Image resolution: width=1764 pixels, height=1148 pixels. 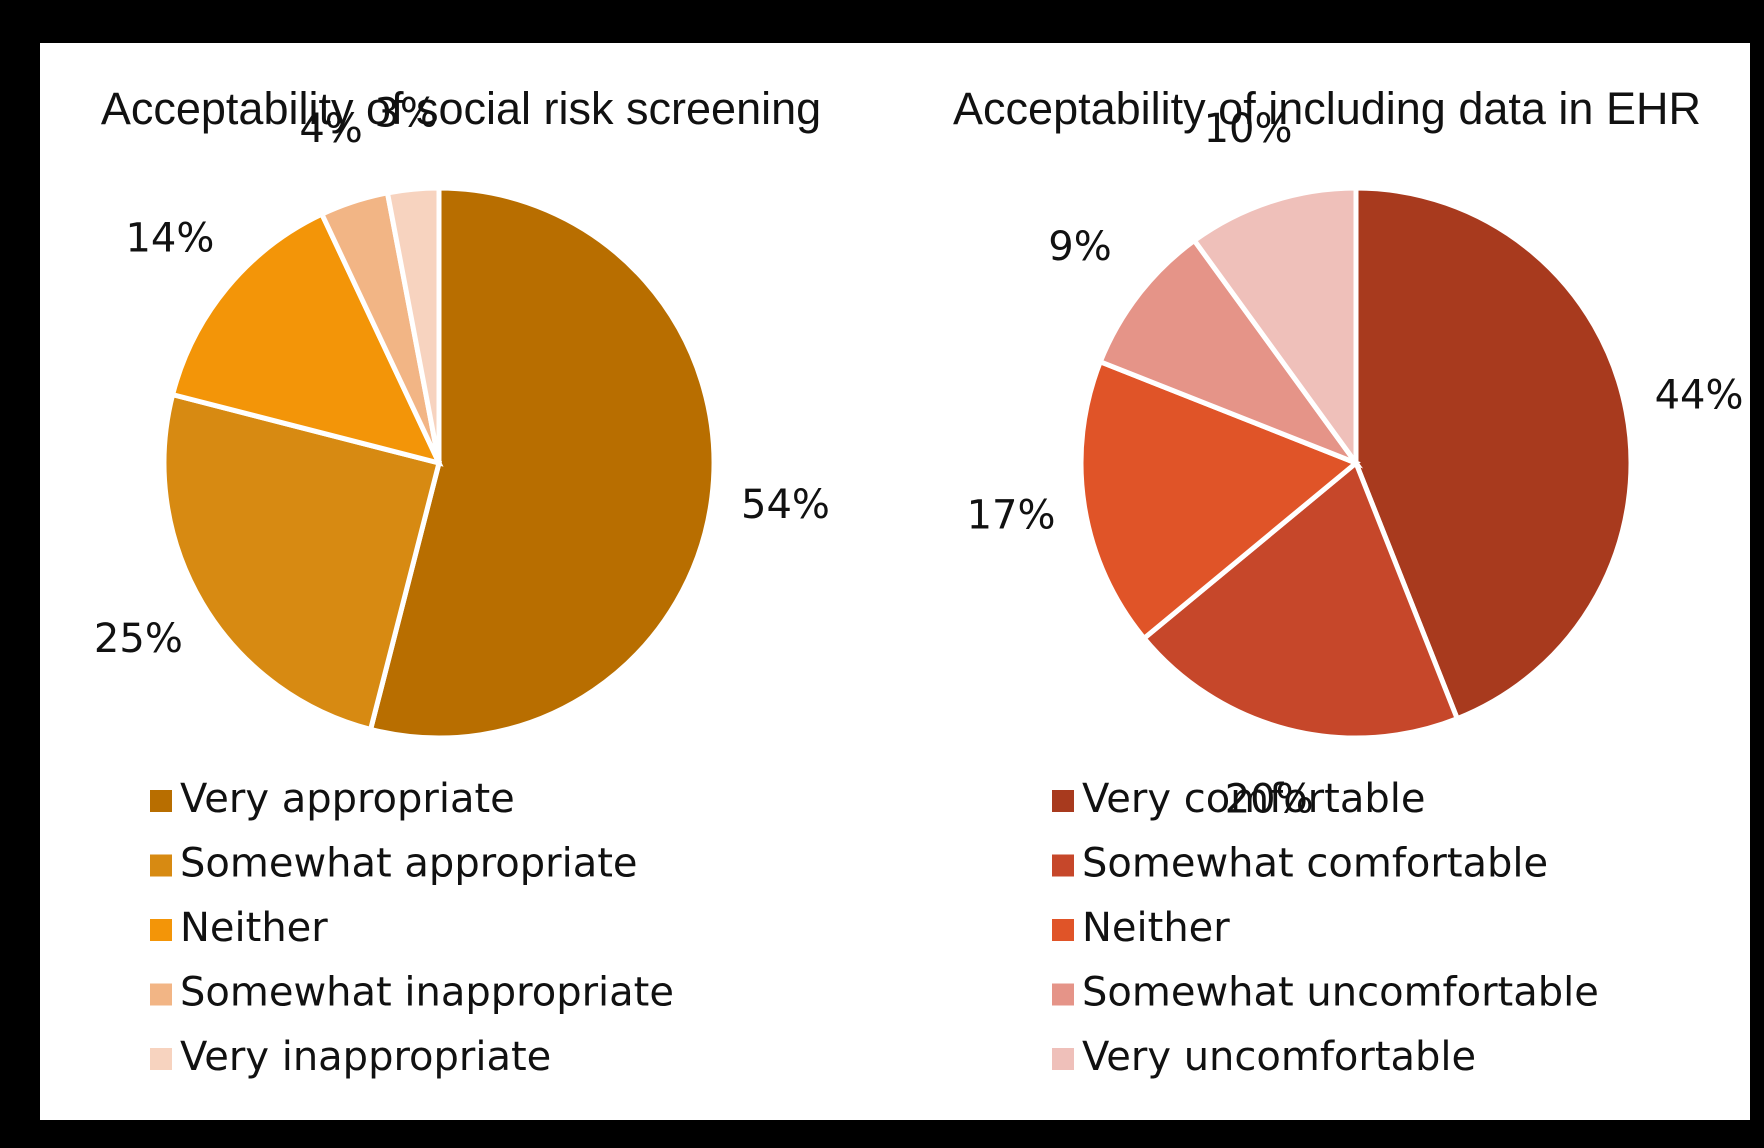 What do you see at coordinates (365, 1057) in the screenshot?
I see `legend-label: Very inappropriate` at bounding box center [365, 1057].